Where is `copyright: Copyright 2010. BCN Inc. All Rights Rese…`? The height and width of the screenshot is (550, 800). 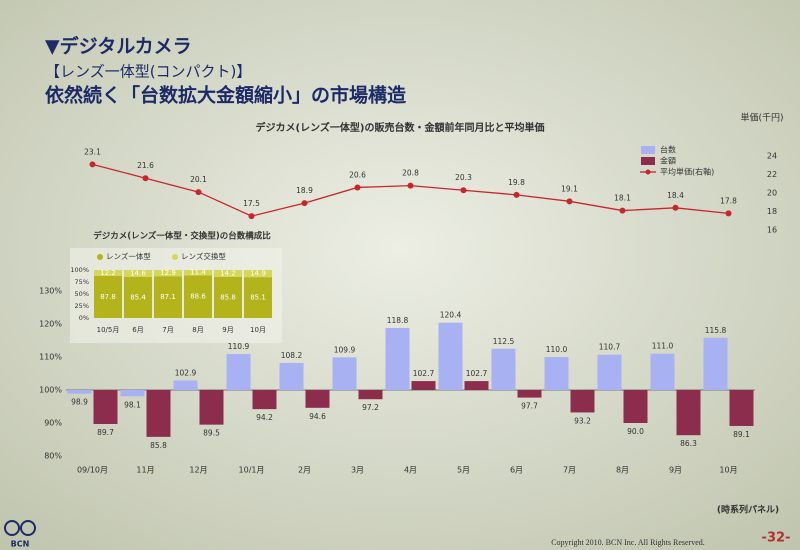 copyright: Copyright 2010. BCN Inc. All Rights Rese… is located at coordinates (628, 542).